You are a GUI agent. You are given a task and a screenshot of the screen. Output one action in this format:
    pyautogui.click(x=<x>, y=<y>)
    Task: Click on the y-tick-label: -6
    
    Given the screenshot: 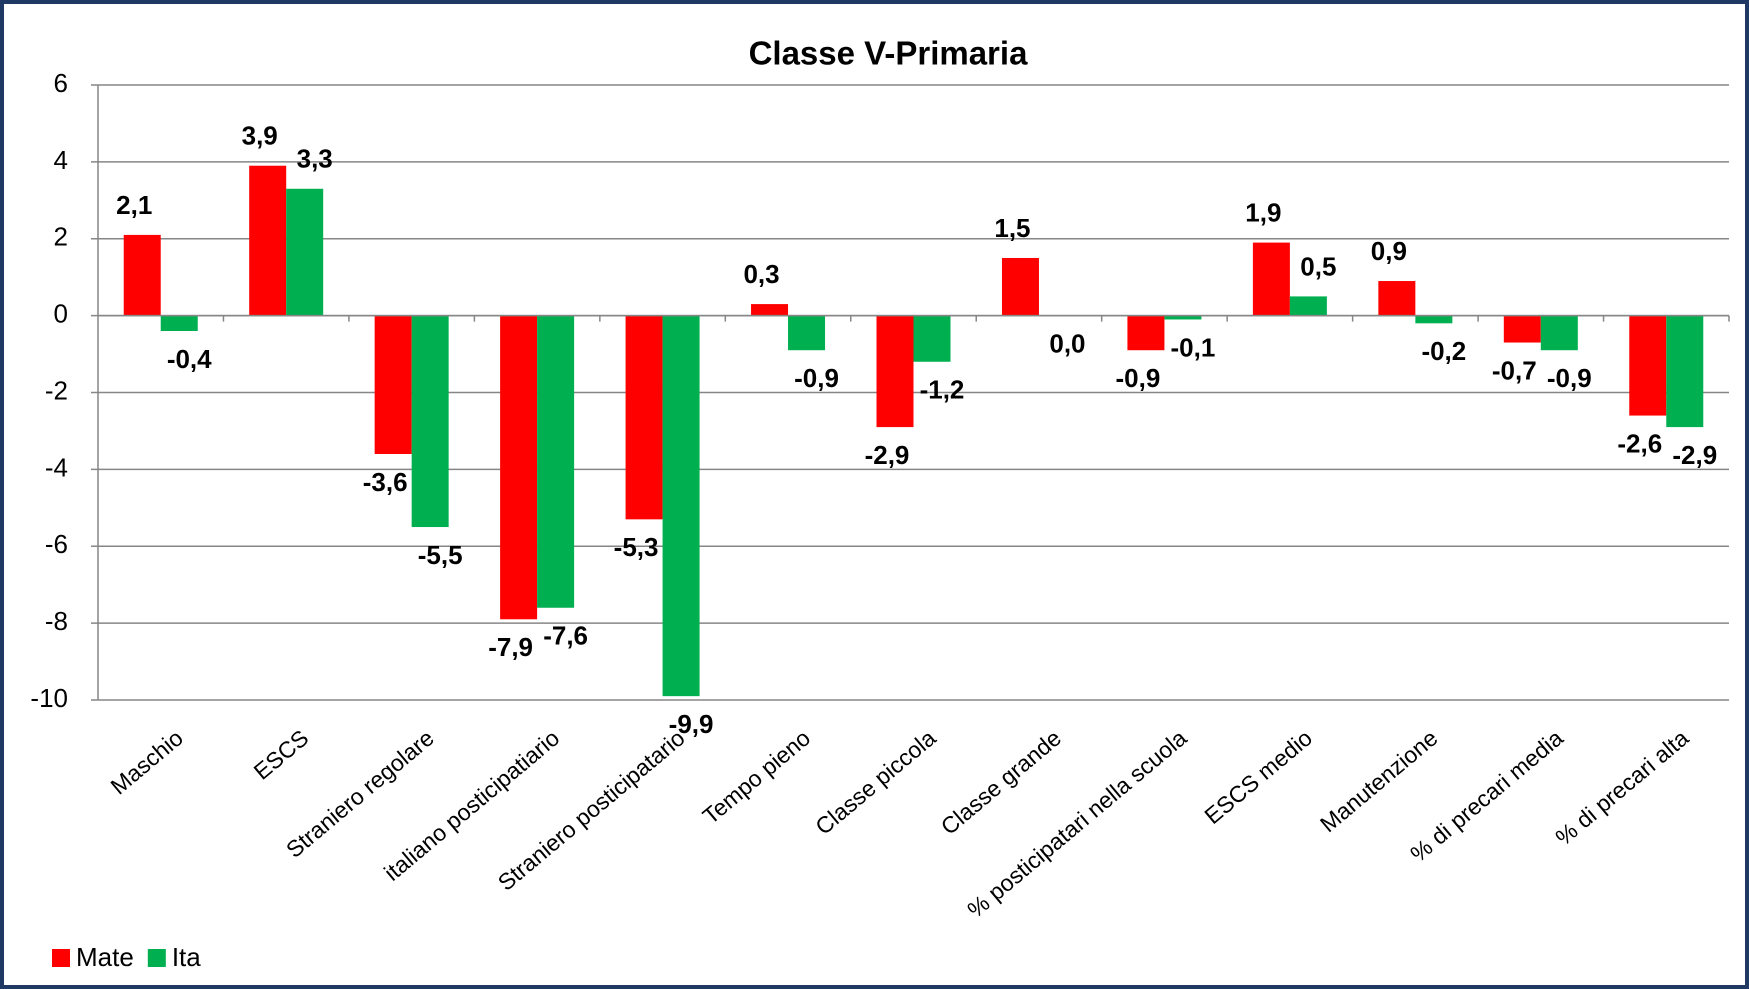 What is the action you would take?
    pyautogui.click(x=56, y=544)
    